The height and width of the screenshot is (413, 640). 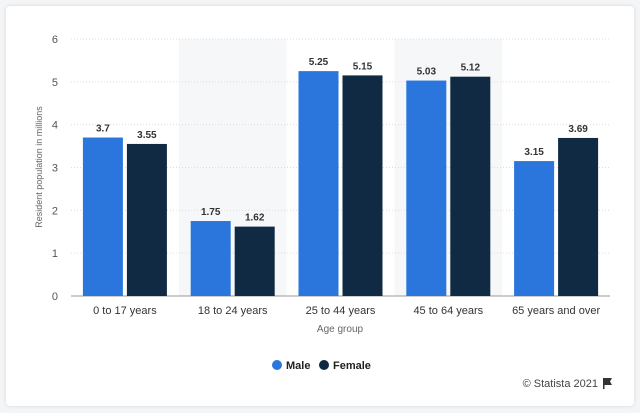 I want to click on legend-item-female: Female, so click(x=345, y=366).